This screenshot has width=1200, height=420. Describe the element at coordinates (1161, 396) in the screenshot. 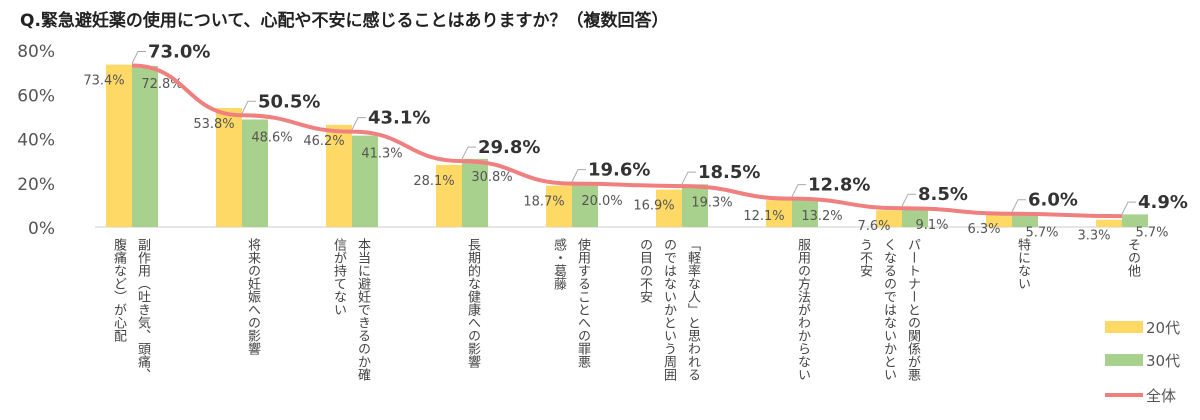

I see `legend-label: 全体` at that location.